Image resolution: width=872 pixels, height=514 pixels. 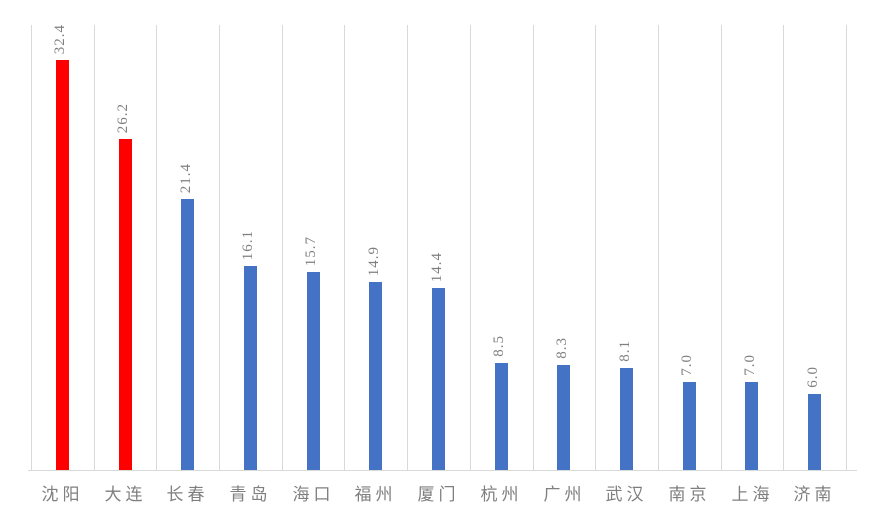 I want to click on data-label: 15.7, so click(x=311, y=250).